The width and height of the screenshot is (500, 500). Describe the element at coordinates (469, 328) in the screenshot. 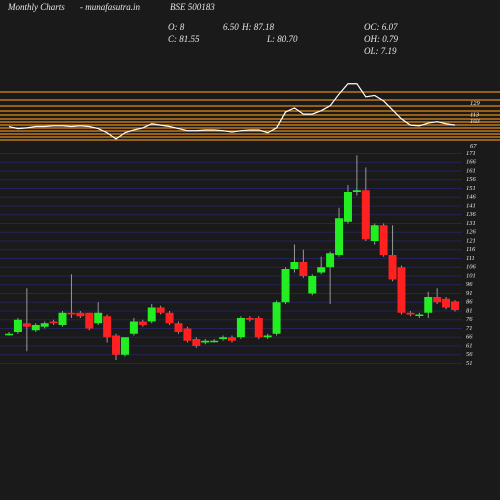

I see `y-tick-label: 71` at that location.